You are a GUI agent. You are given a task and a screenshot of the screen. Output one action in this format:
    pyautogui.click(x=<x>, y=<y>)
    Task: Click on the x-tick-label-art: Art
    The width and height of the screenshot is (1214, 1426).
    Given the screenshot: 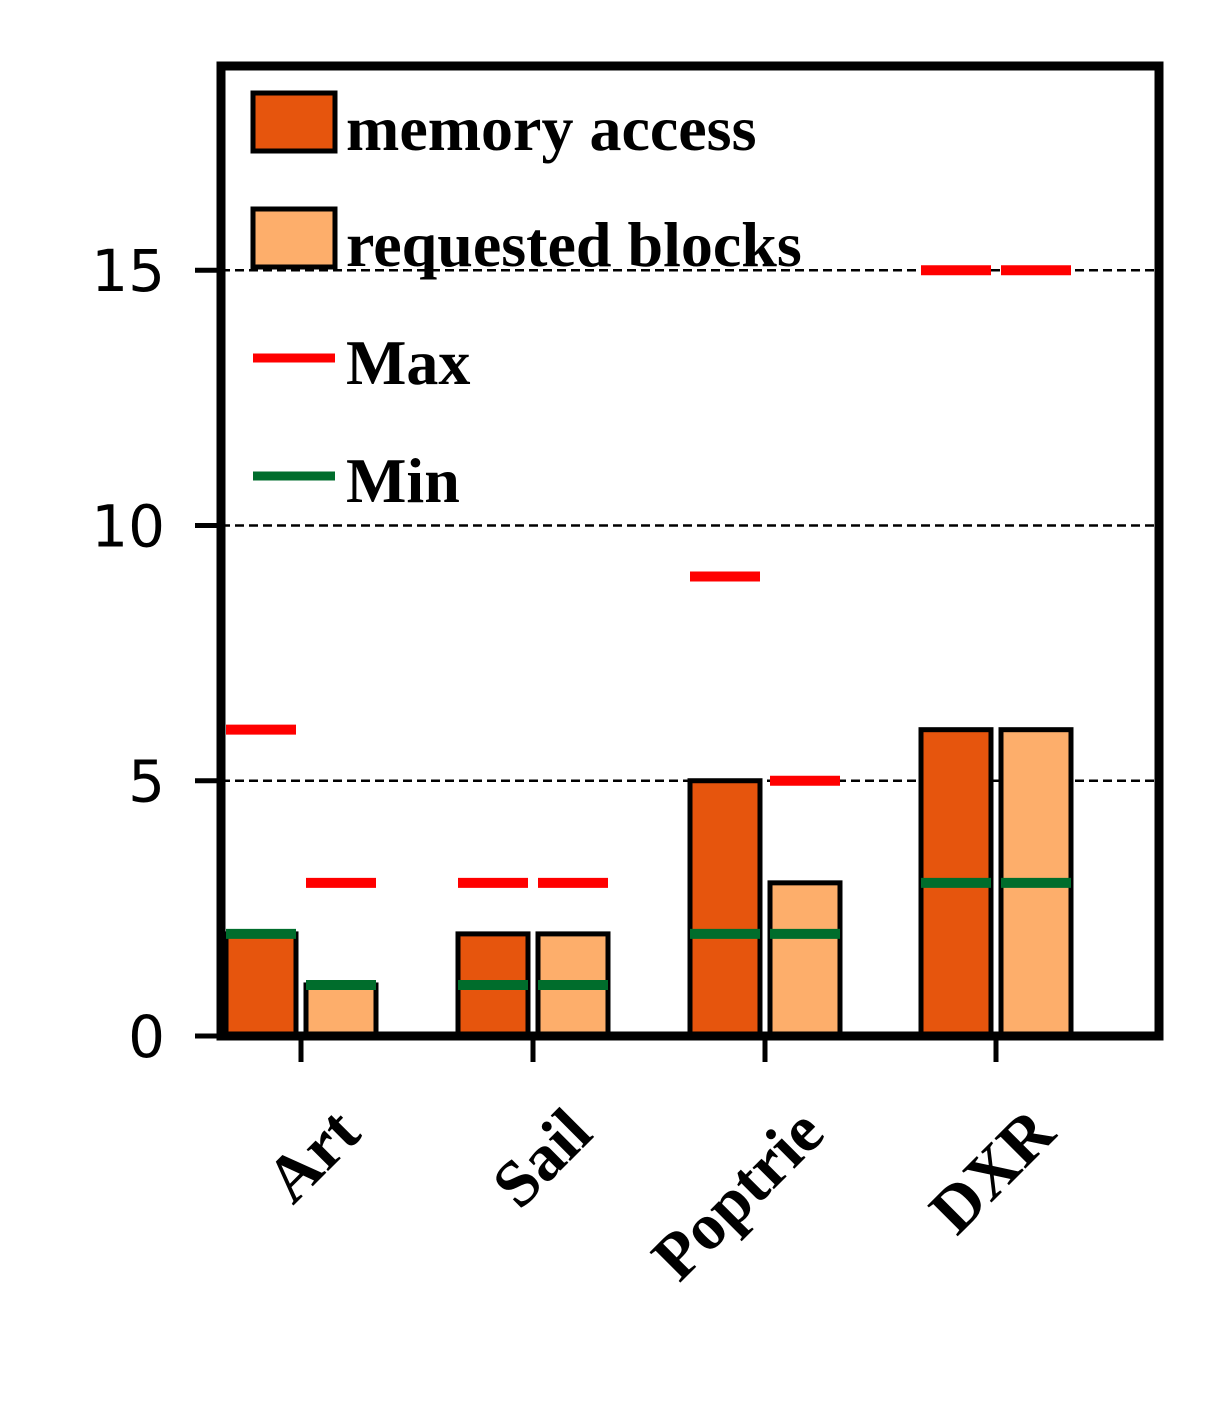 What is the action you would take?
    pyautogui.click(x=313, y=1156)
    